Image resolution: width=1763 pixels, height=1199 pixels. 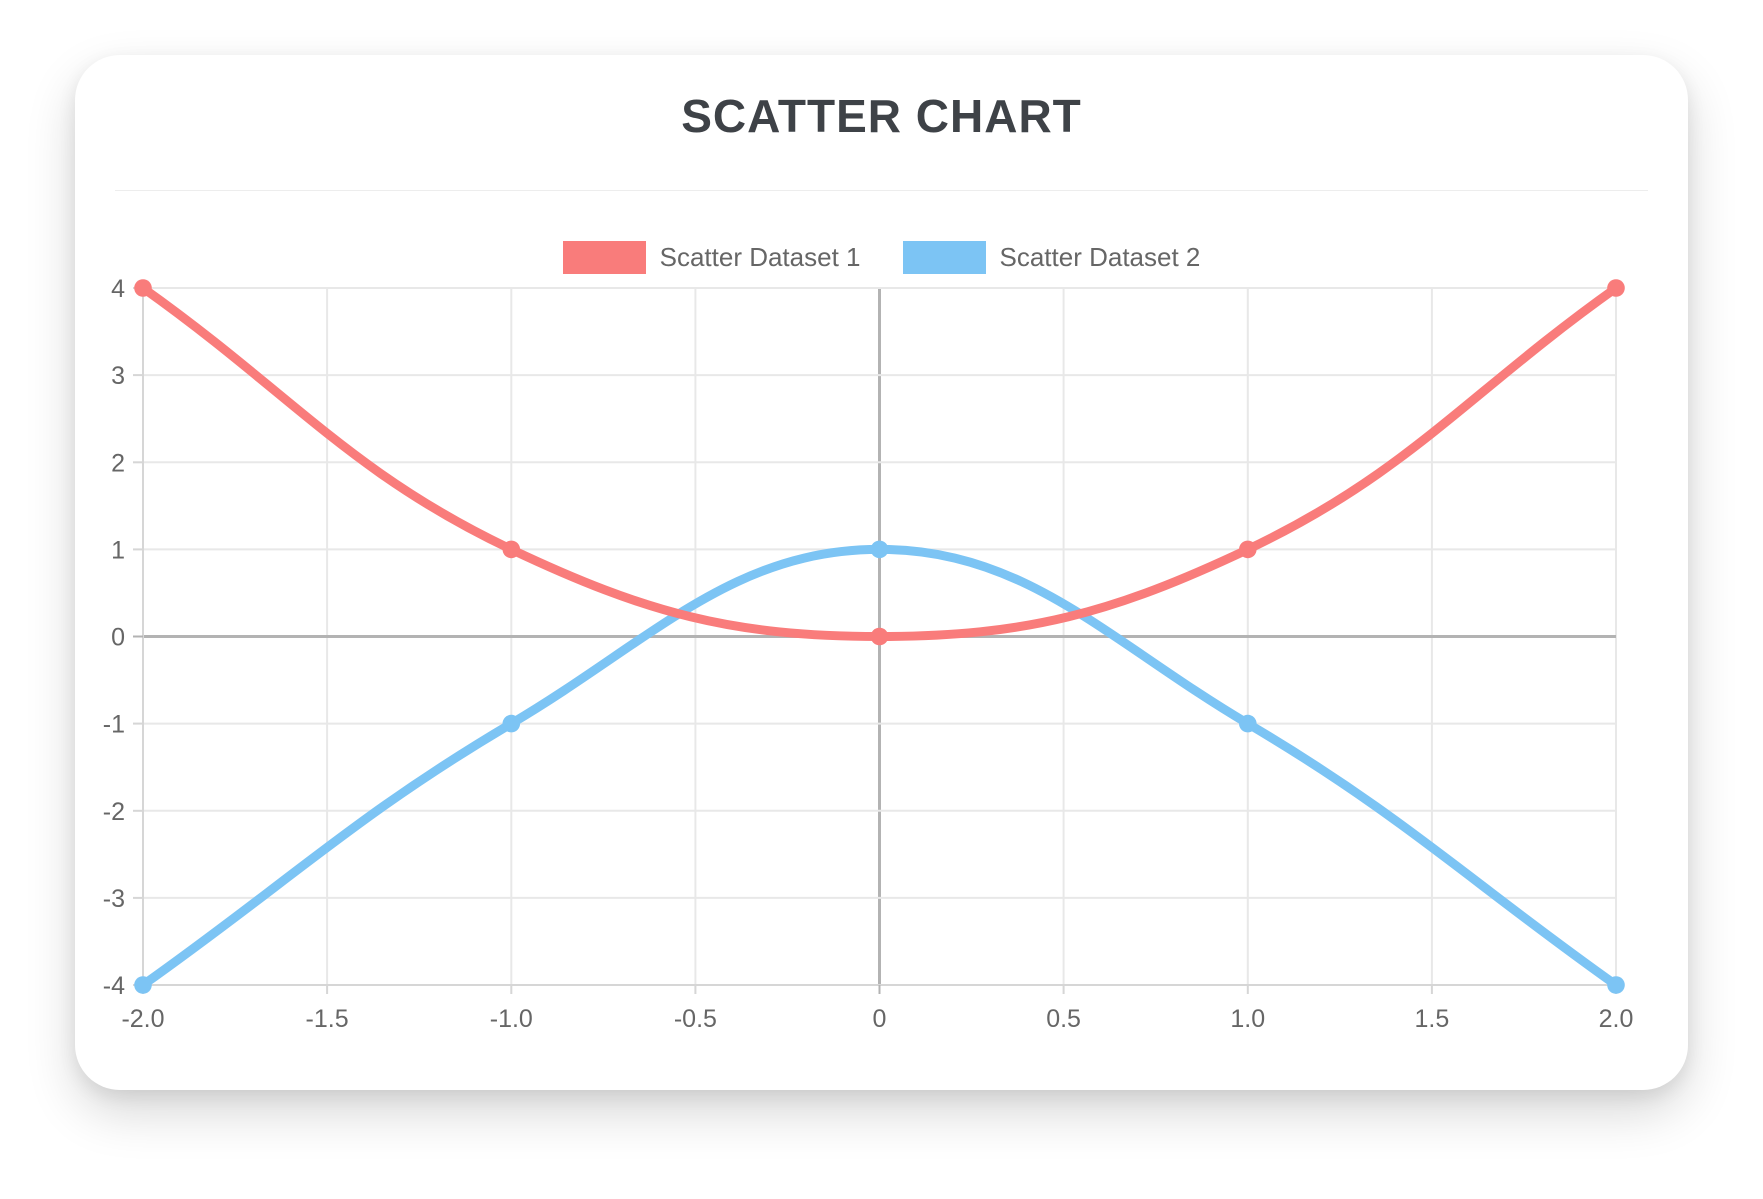 I want to click on x-tick-label: -1.5, so click(x=327, y=1019).